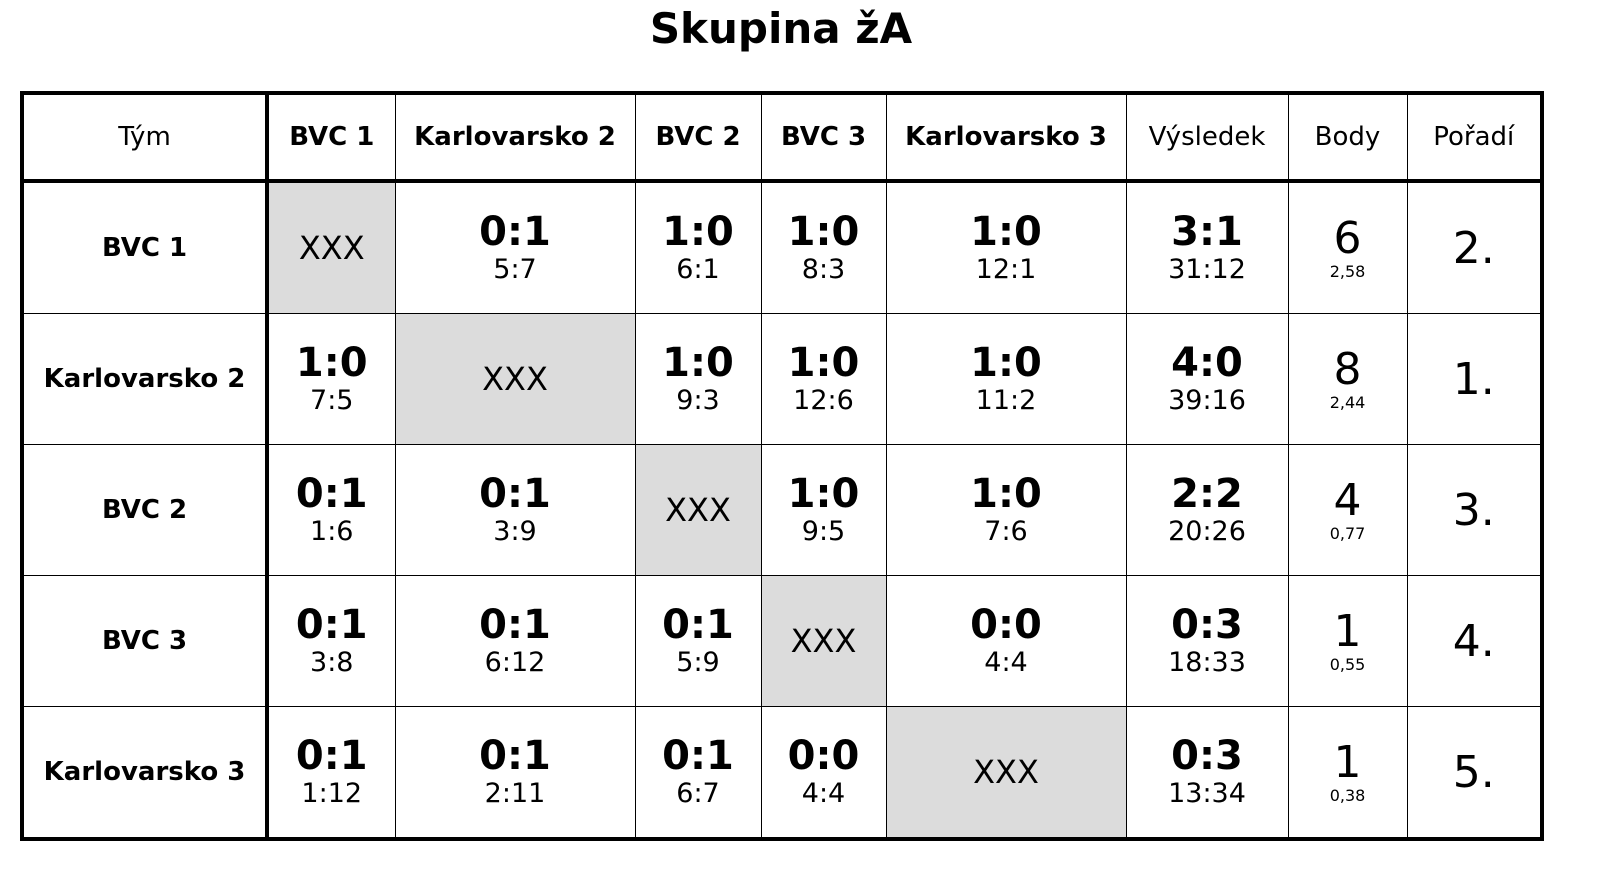 The width and height of the screenshot is (1616, 894). What do you see at coordinates (515, 531) in the screenshot?
I see `sub-value: 3:9` at bounding box center [515, 531].